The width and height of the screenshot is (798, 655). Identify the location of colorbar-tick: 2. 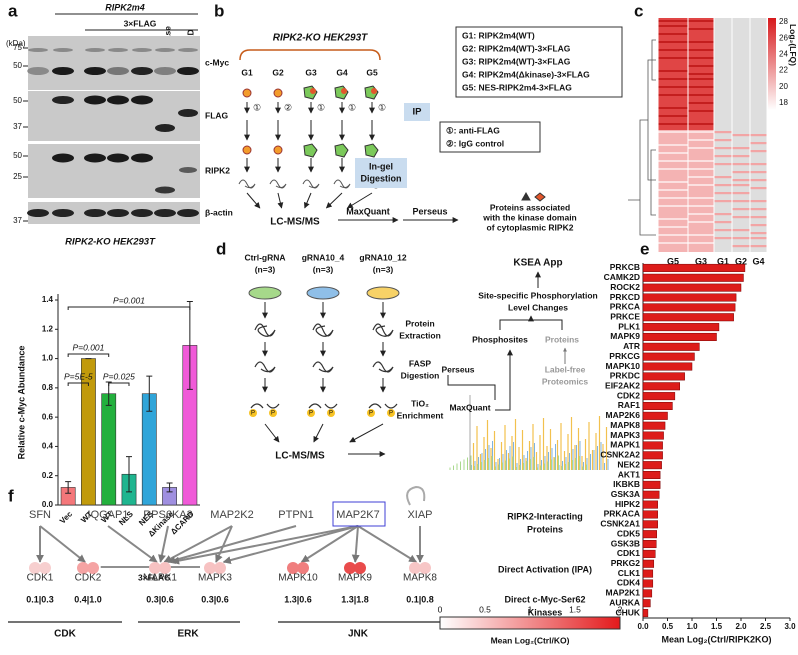
(620, 609).